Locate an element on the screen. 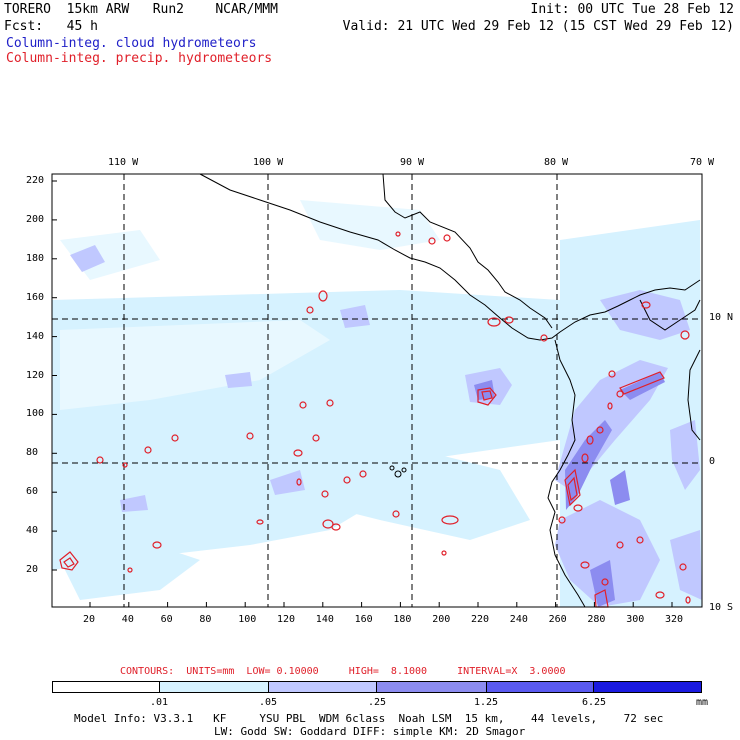 The image size is (740, 740). legend-level: .05 is located at coordinates (268, 702).